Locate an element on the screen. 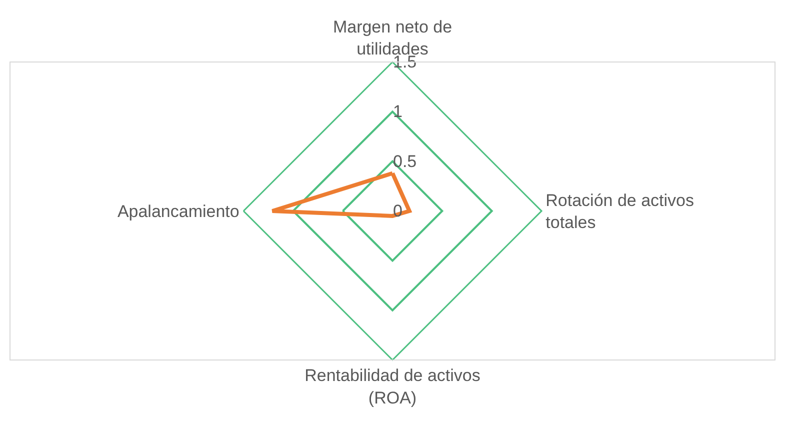 The height and width of the screenshot is (422, 785). y-tick-label: 1 is located at coordinates (397, 112).